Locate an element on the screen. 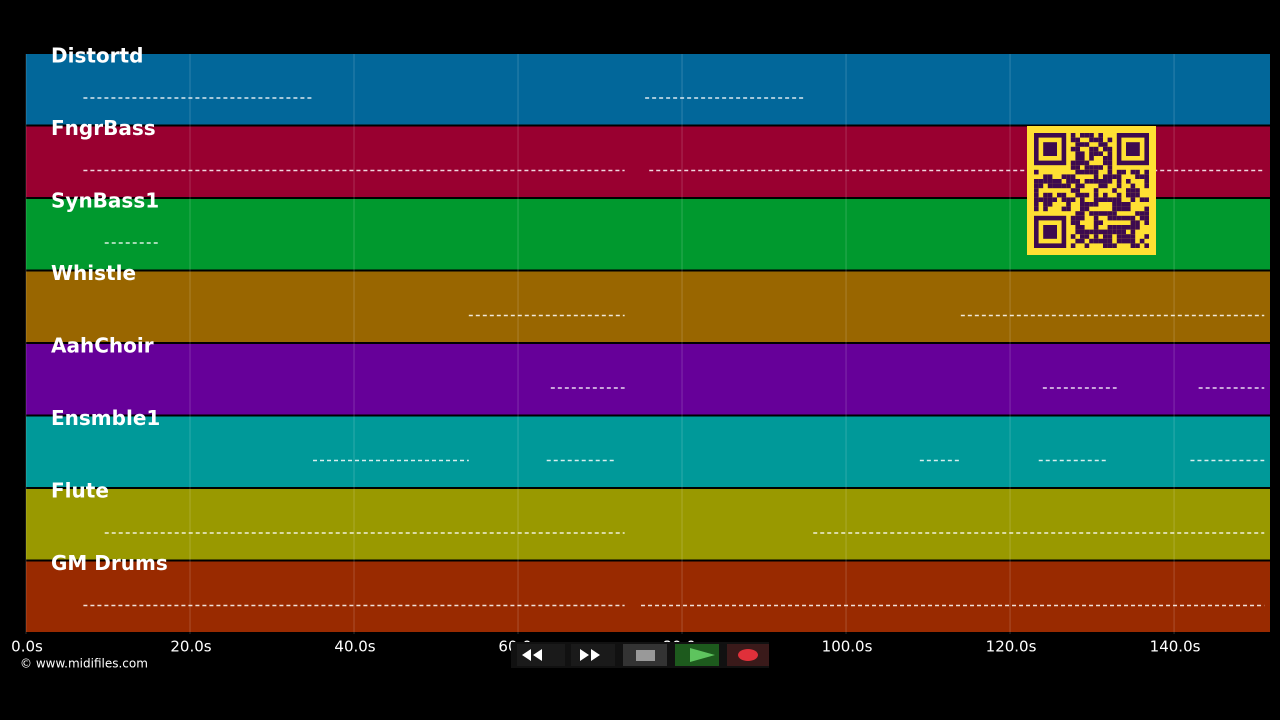 This screenshot has height=720, width=1280. fast-forward-button is located at coordinates (593, 655).